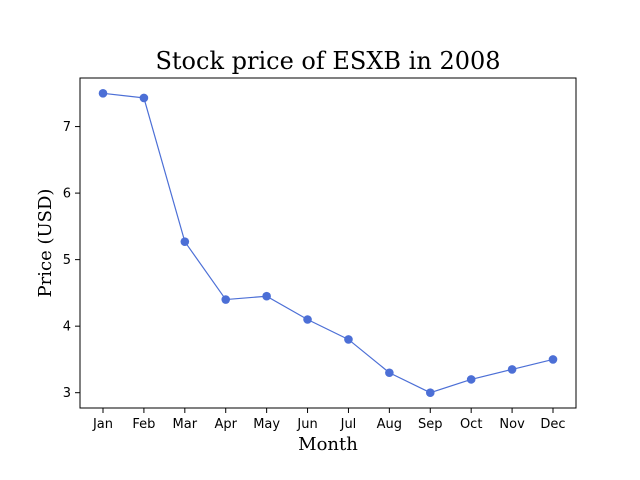  Describe the element at coordinates (306, 424) in the screenshot. I see `x-tick-label: Jun` at that location.